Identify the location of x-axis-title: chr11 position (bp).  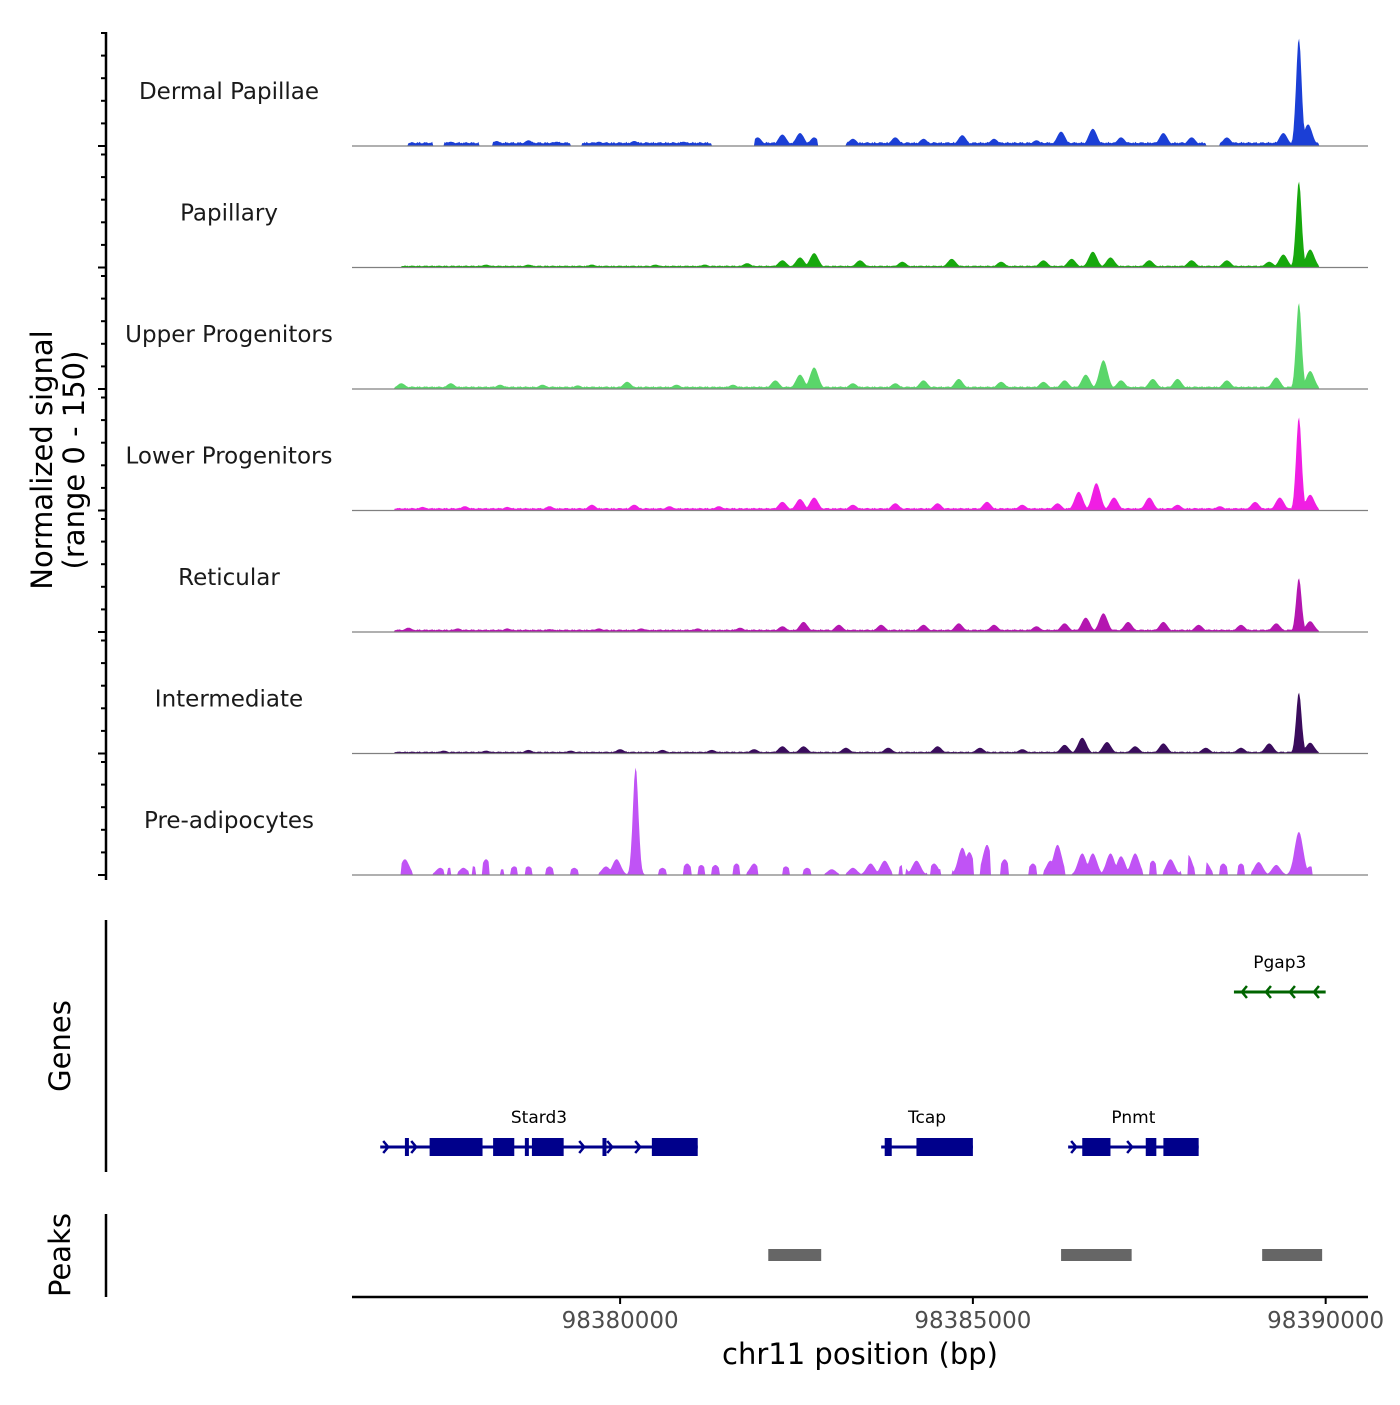
(860, 1354).